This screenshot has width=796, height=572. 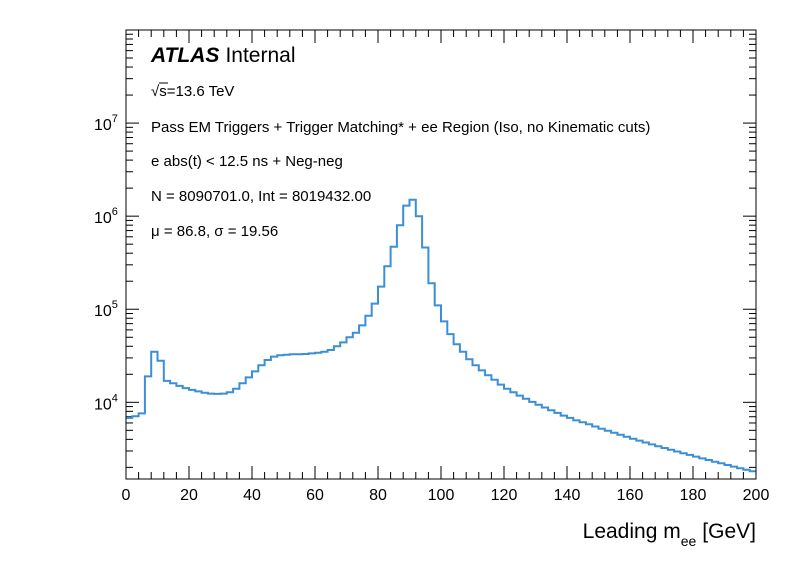 I want to click on y-tick-label: 10⁵, so click(x=106, y=309).